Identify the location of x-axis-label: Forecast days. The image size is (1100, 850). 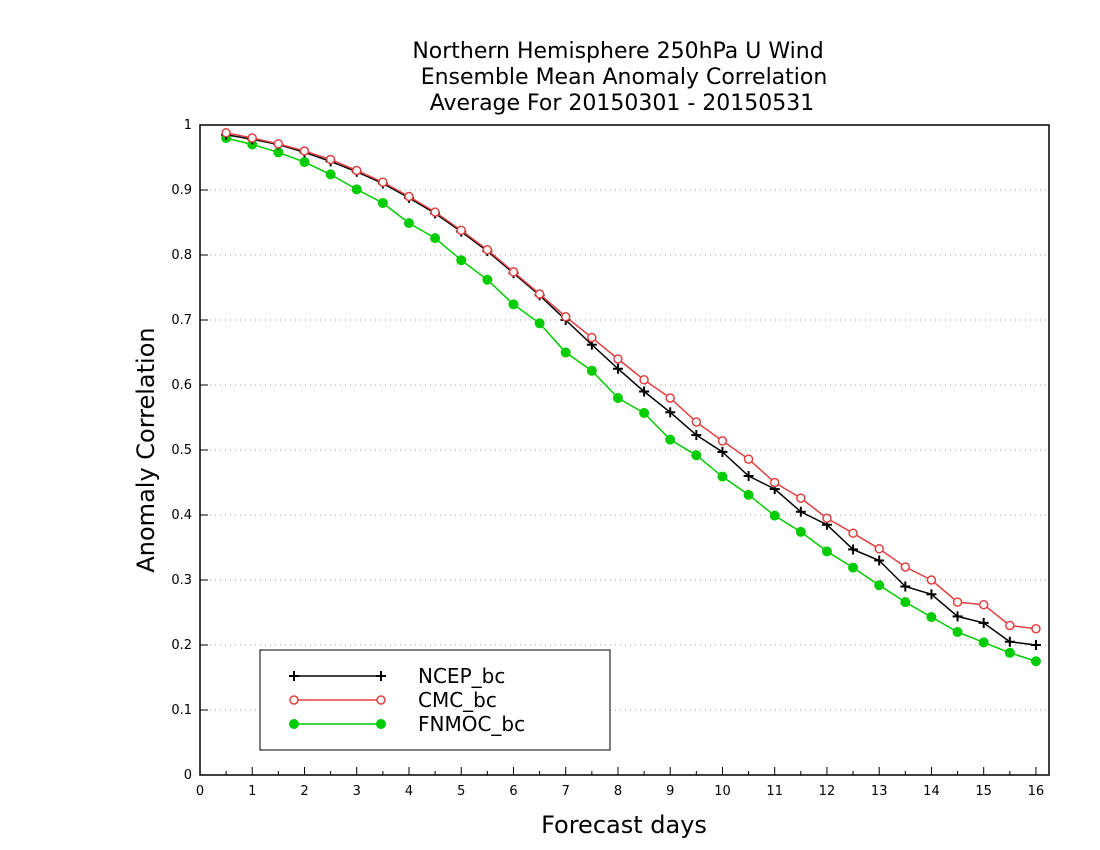
(624, 825).